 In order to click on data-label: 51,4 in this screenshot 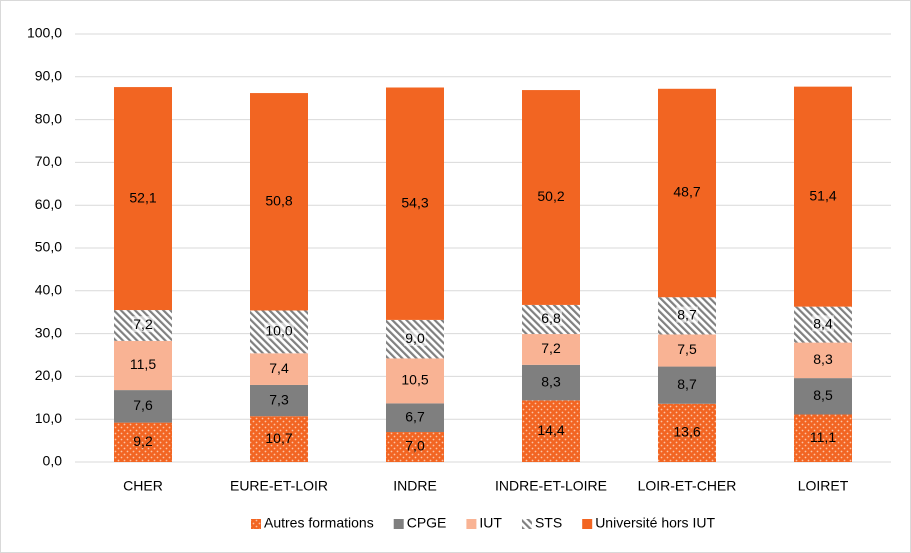, I will do `click(822, 195)`.